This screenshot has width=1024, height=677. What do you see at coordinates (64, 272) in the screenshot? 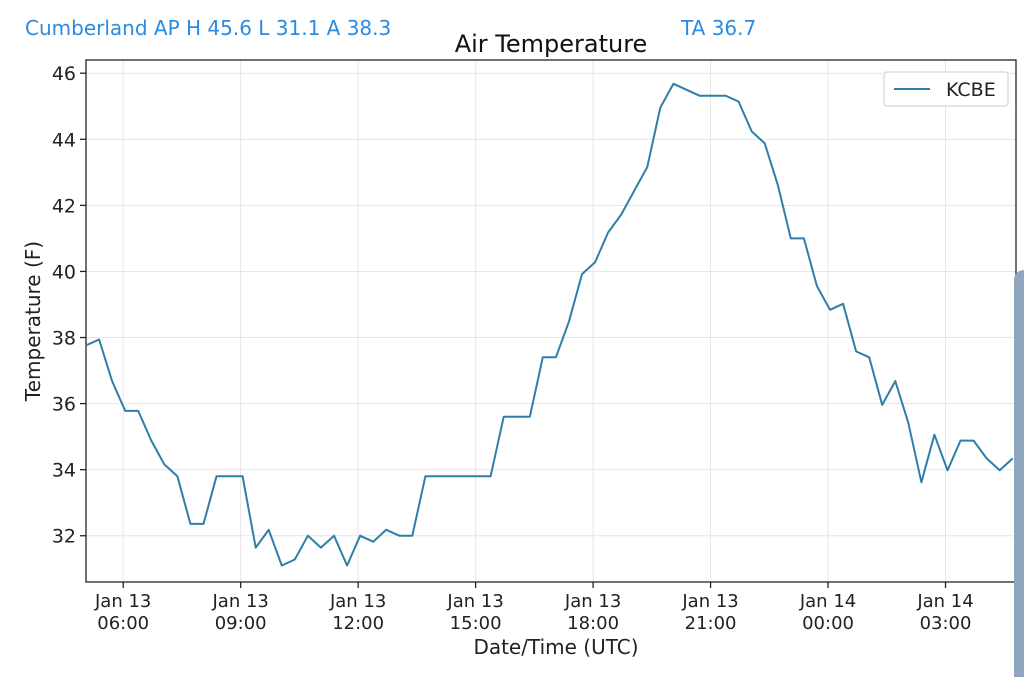
I see `y-tick-label: 40` at bounding box center [64, 272].